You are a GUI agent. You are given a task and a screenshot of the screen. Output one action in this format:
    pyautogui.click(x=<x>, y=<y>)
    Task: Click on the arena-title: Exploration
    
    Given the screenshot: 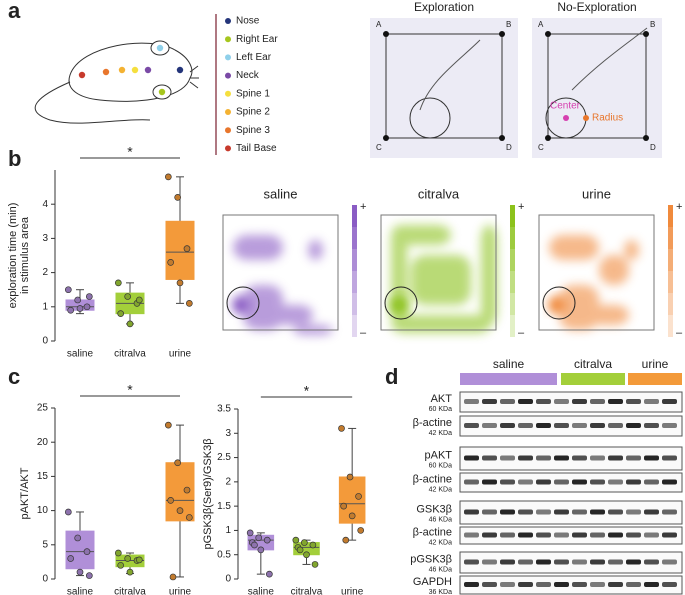 What is the action you would take?
    pyautogui.click(x=444, y=7)
    